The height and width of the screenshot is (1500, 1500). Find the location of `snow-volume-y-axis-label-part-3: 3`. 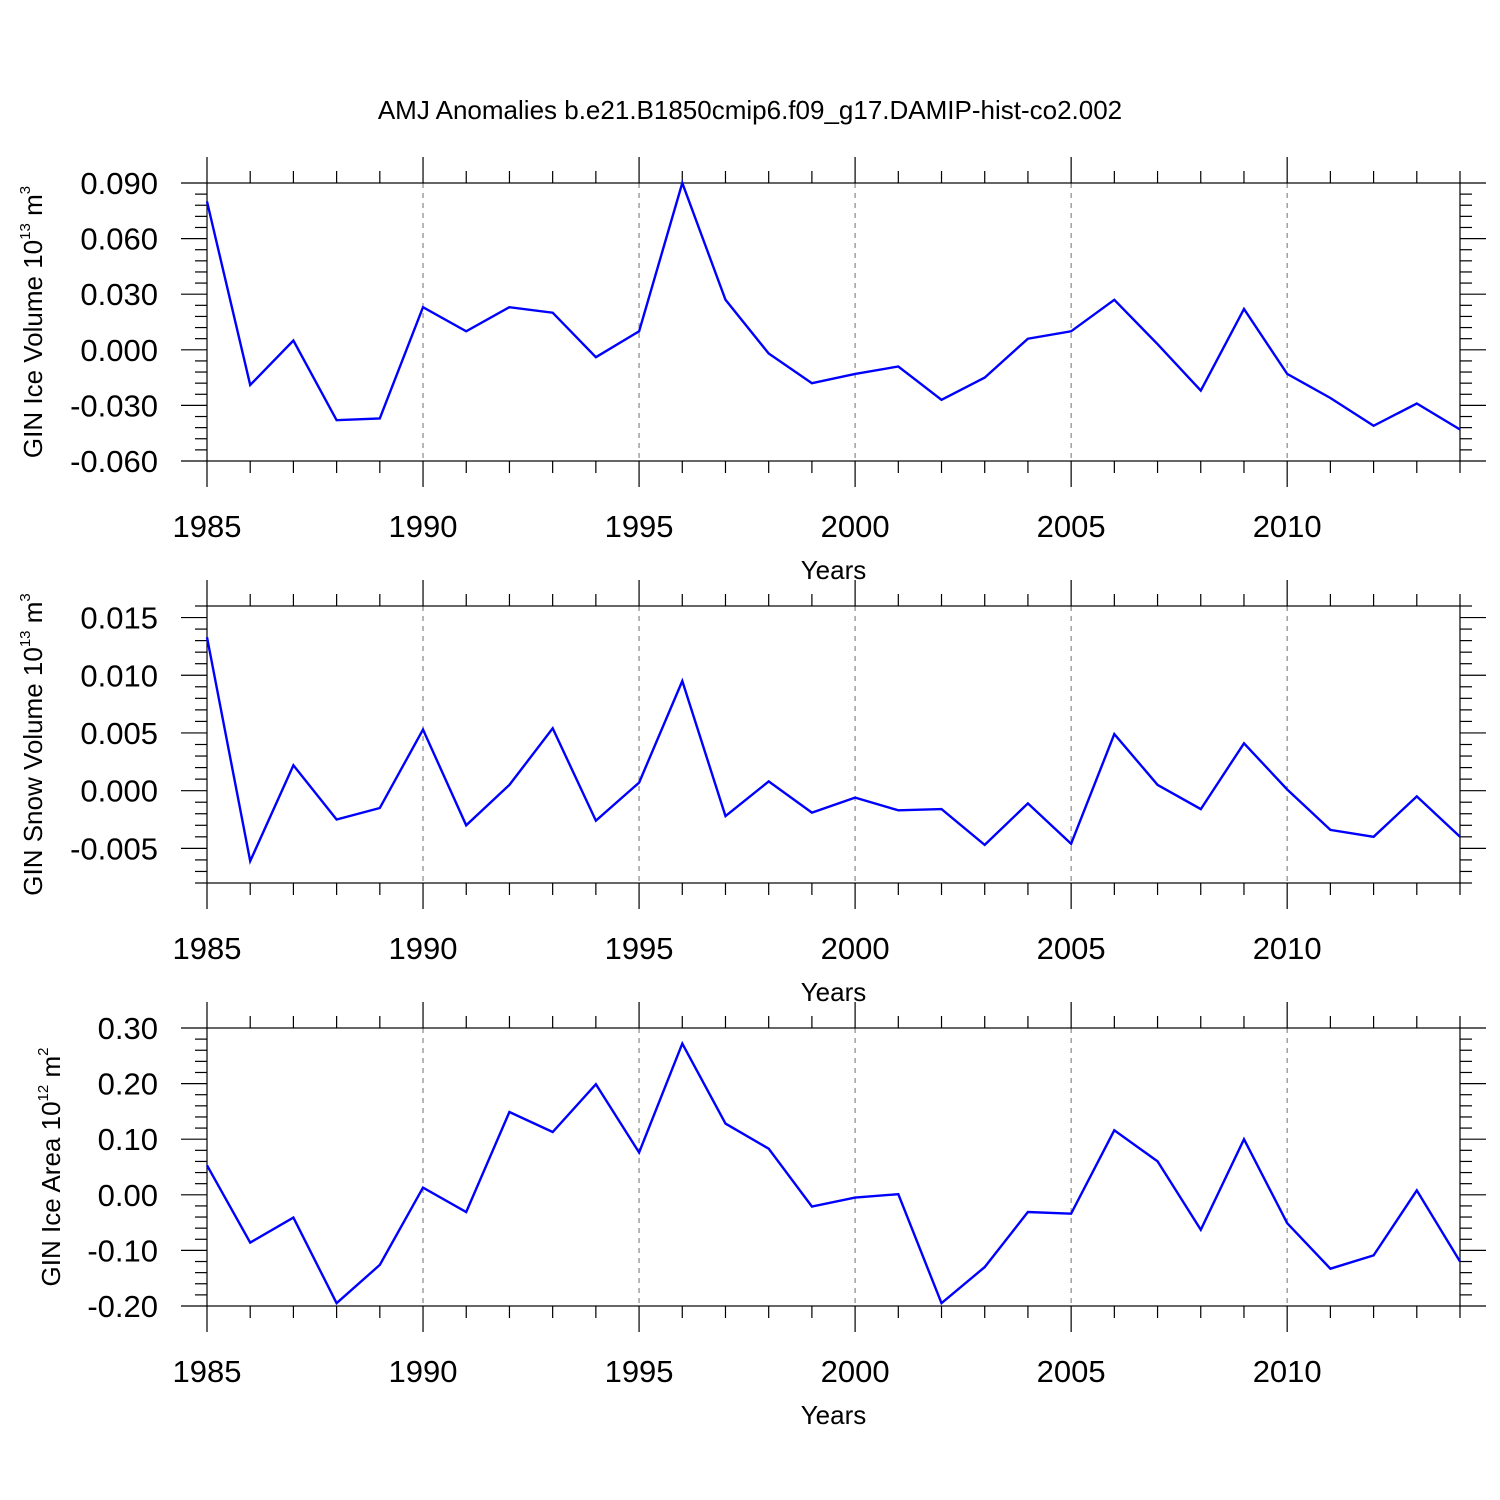

snow-volume-y-axis-label-part-3: 3 is located at coordinates (25, 597).